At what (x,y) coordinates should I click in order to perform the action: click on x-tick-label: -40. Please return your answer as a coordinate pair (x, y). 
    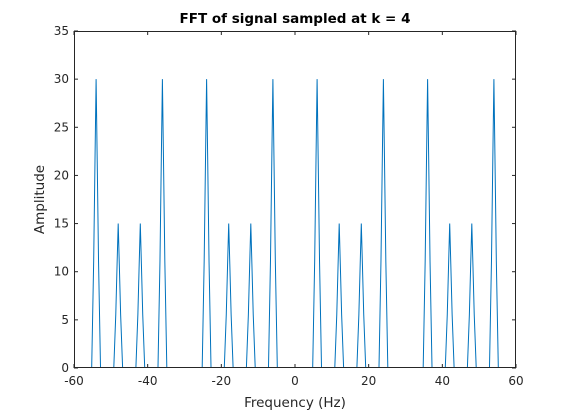
    Looking at the image, I should click on (148, 381).